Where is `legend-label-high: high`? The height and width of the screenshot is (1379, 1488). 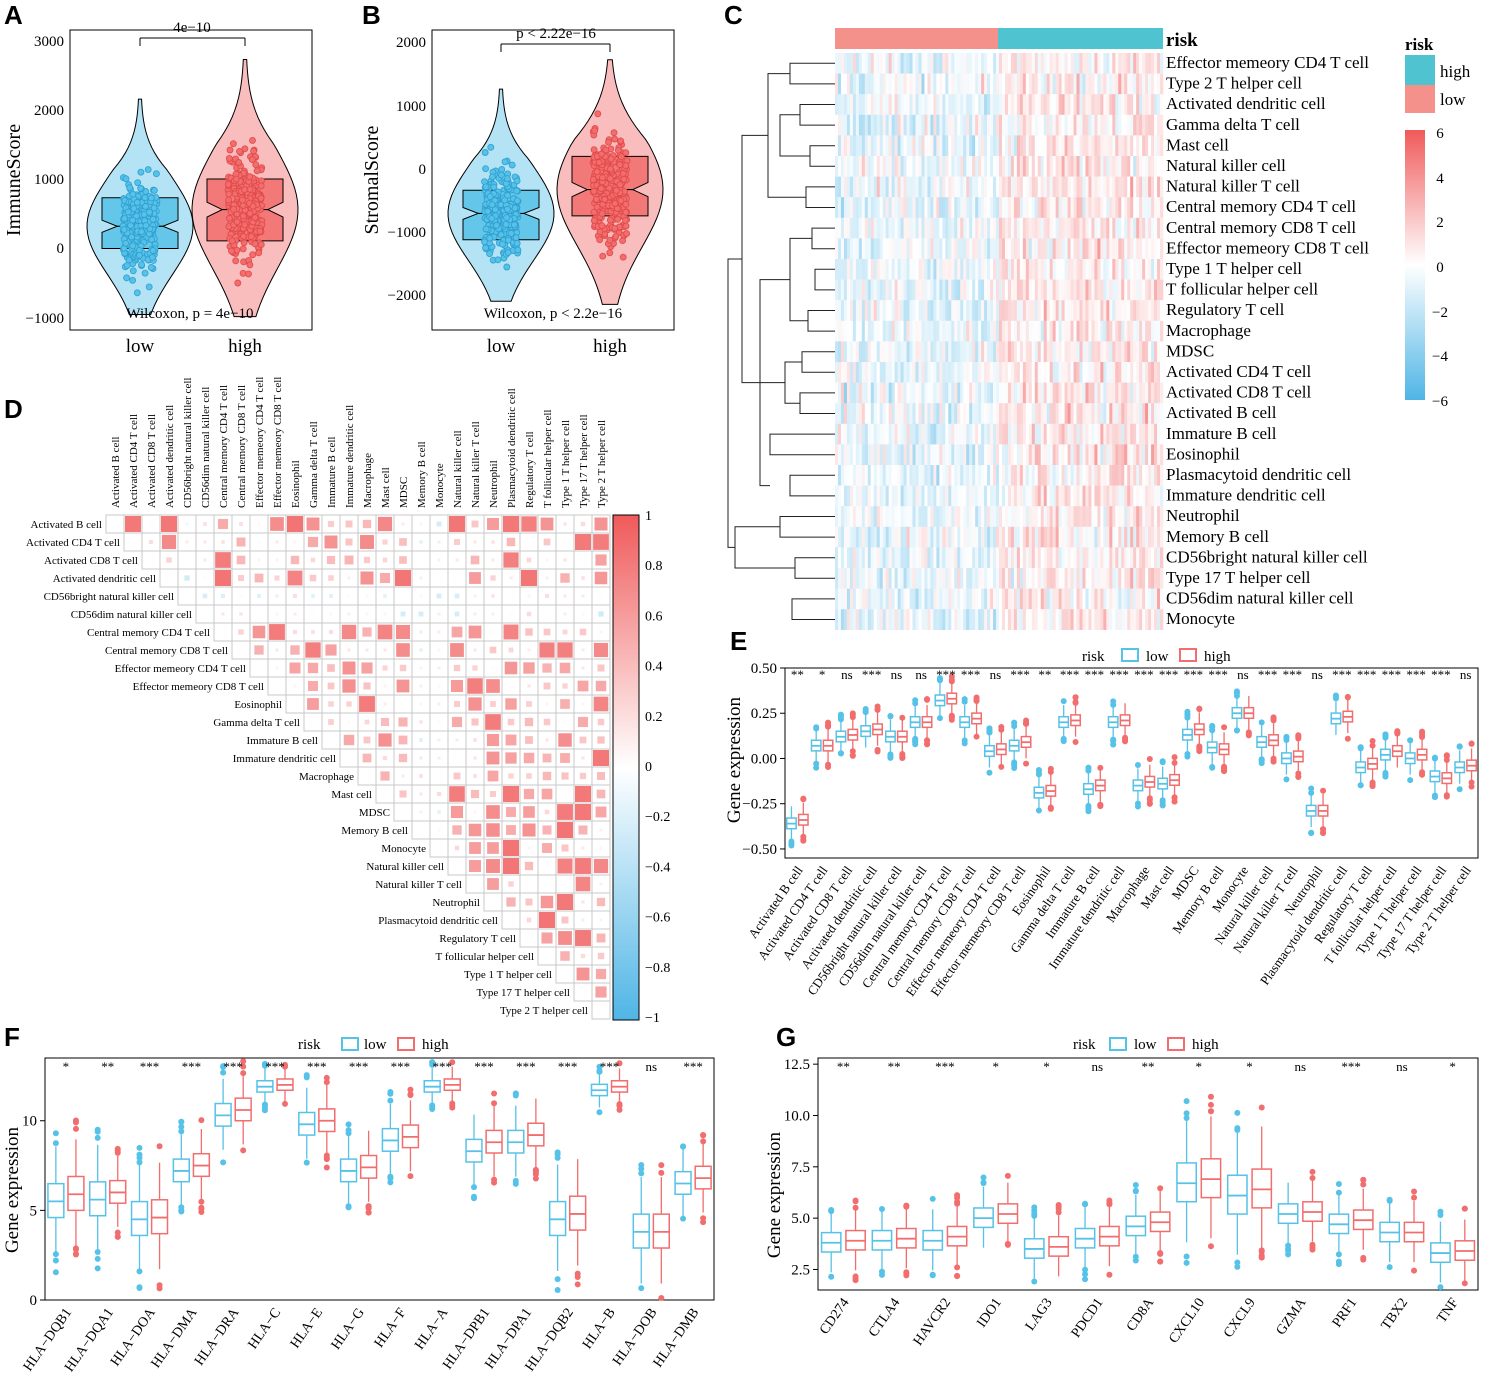
legend-label-high: high is located at coordinates (1455, 71).